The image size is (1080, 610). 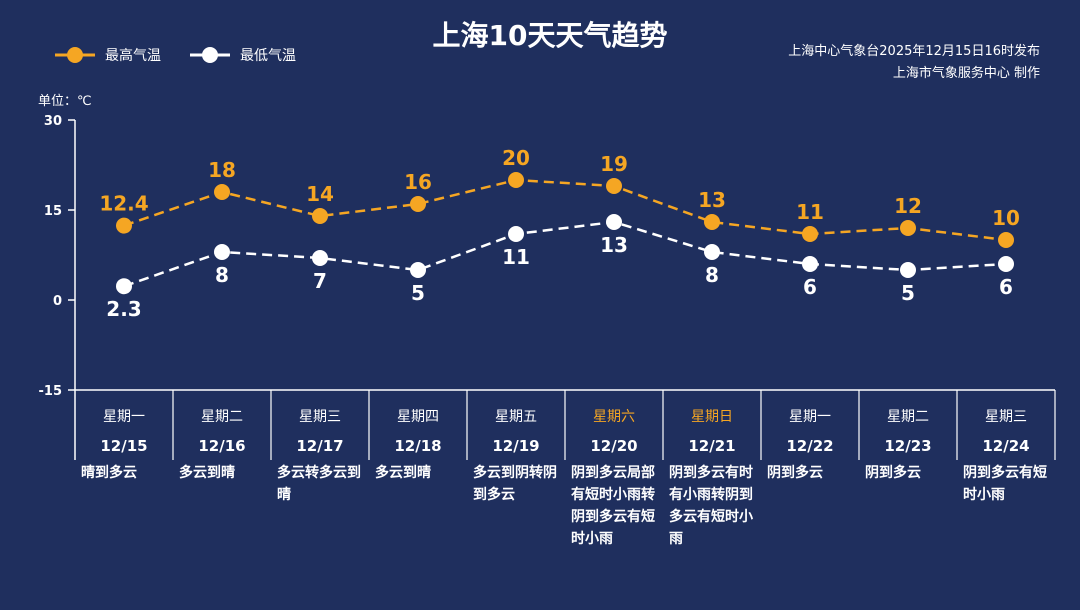 I want to click on high-temp-label: 18, so click(x=222, y=170).